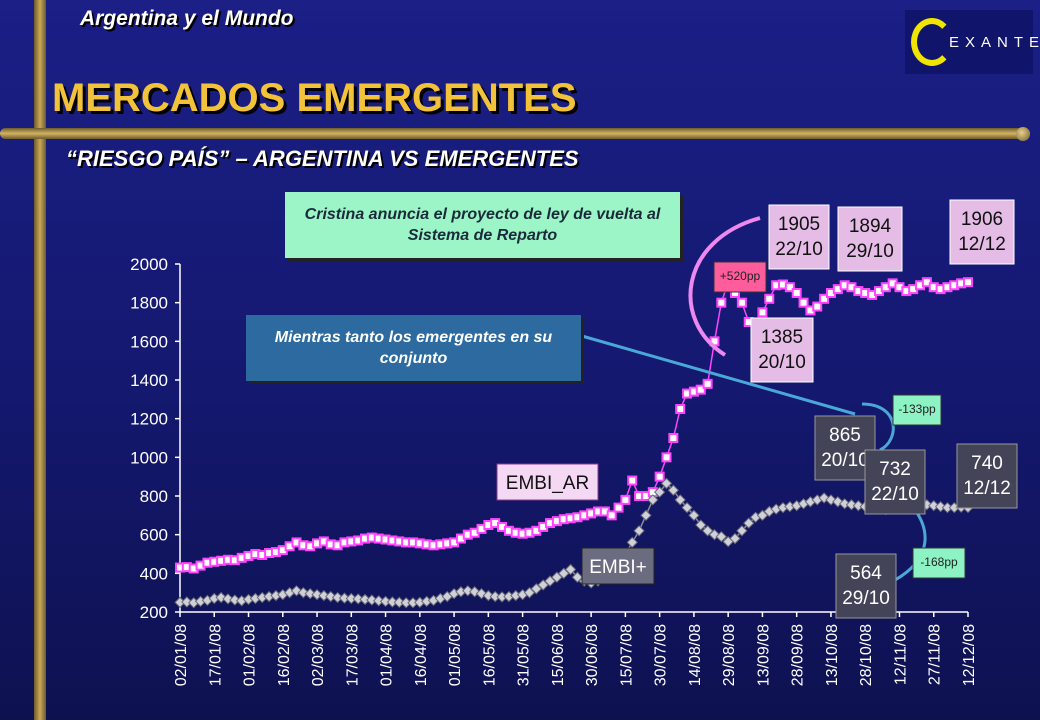 The image size is (1040, 720). I want to click on annotation-ar-1-text: 29/10, so click(870, 251).